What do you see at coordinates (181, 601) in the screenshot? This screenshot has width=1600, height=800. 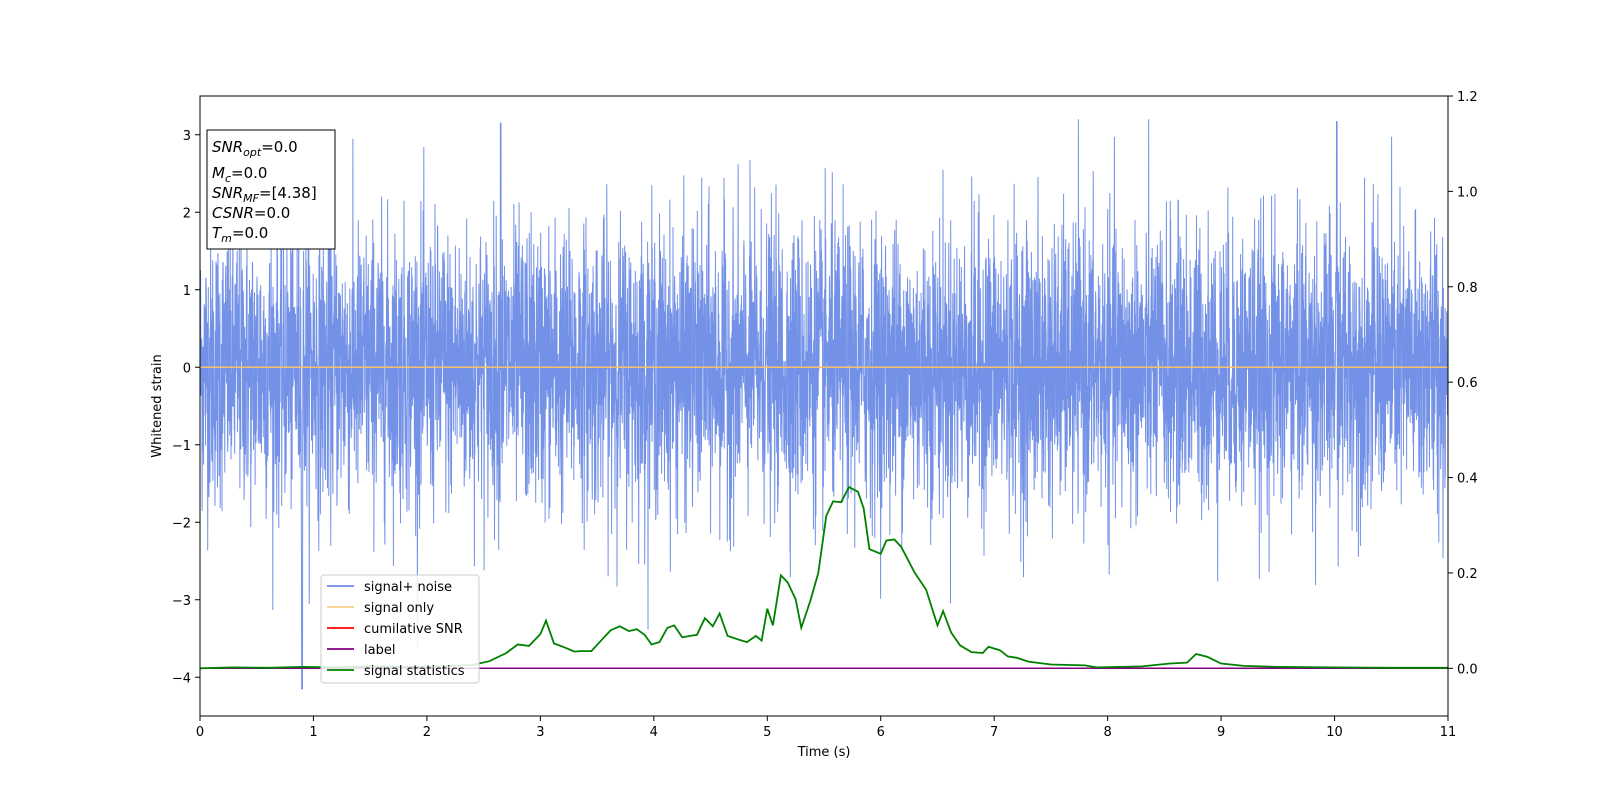 I see `y-tick-label: −3` at bounding box center [181, 601].